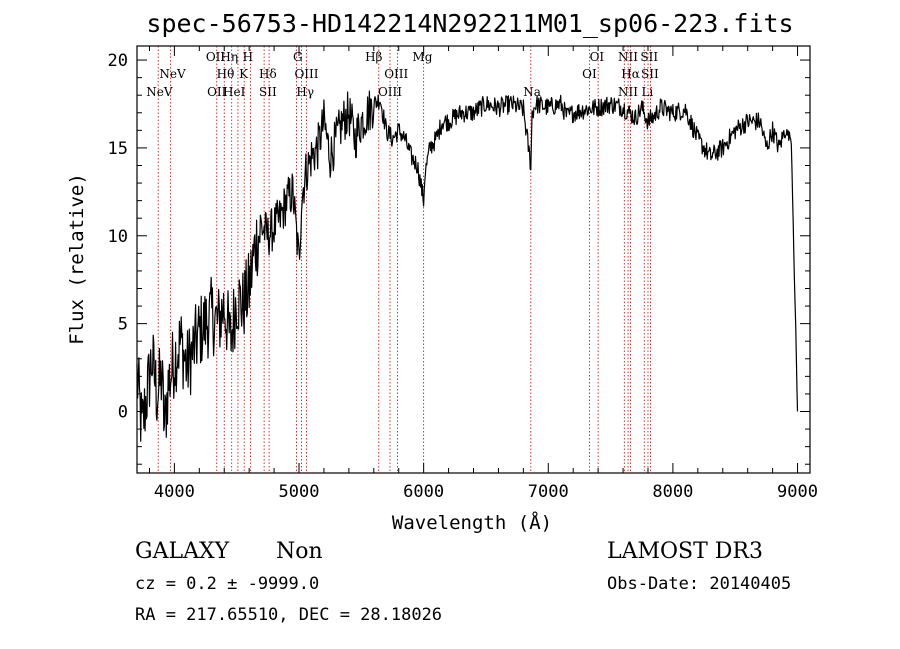 The image size is (900, 649). Describe the element at coordinates (472, 522) in the screenshot. I see `x-axis-label: Wavelength (Å)` at that location.